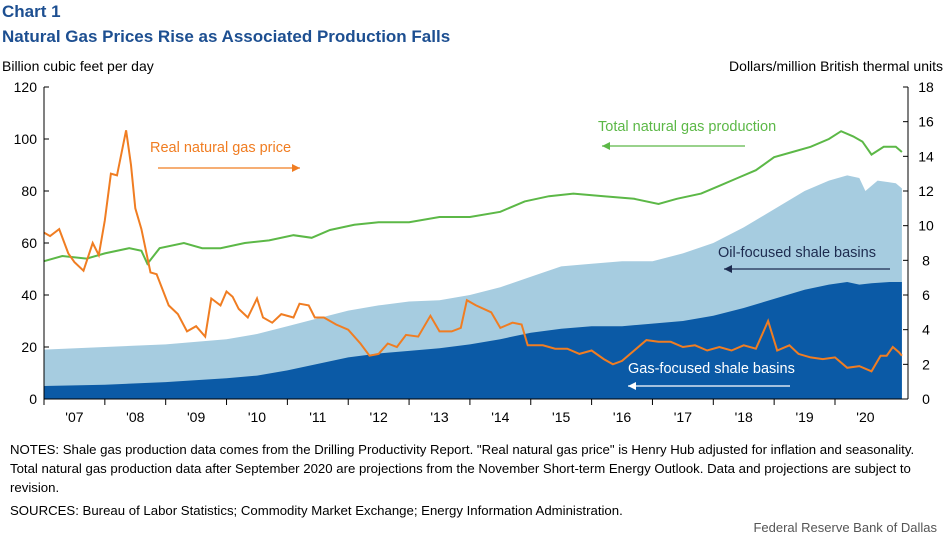  What do you see at coordinates (744, 417) in the screenshot?
I see `x-tick-label: '18` at bounding box center [744, 417].